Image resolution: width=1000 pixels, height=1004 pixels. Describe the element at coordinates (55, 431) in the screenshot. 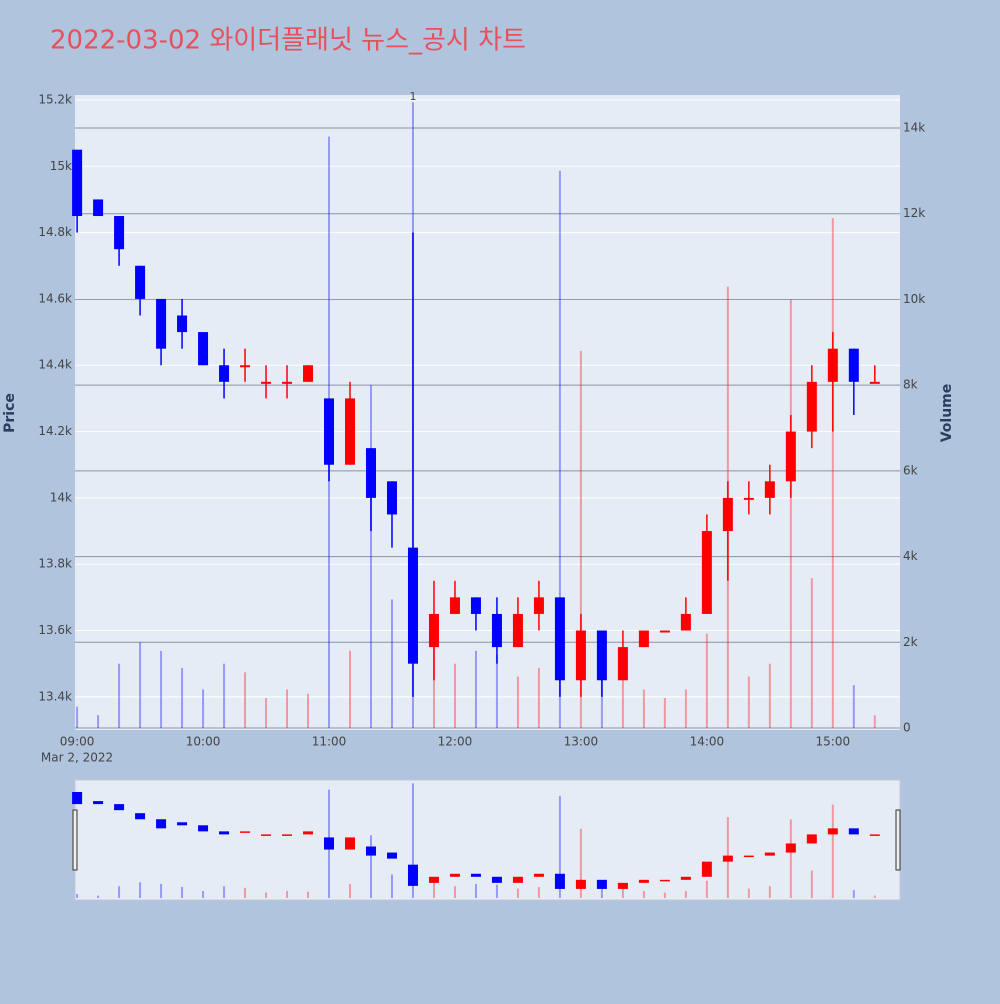

I see `y-tick-label: 14.2k` at that location.